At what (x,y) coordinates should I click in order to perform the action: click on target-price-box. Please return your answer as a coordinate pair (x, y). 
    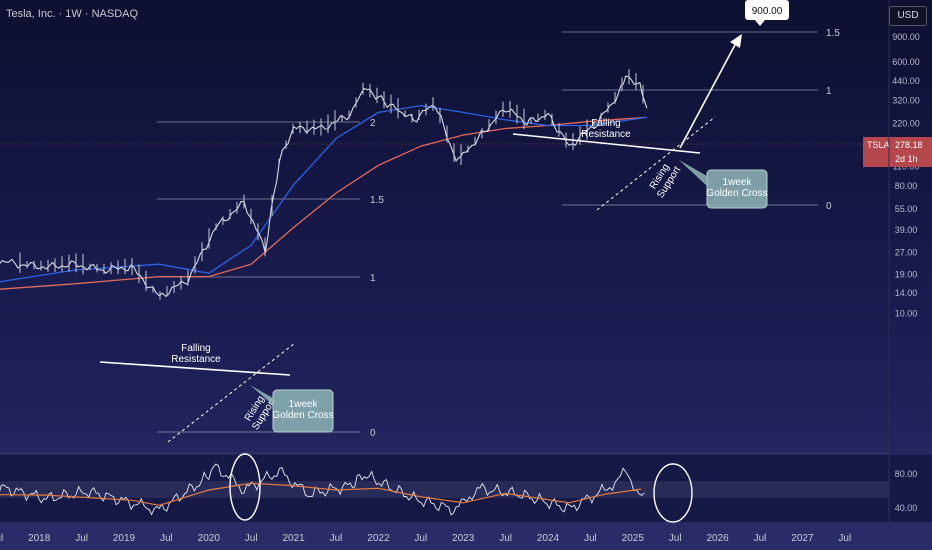
    Looking at the image, I should click on (767, 10).